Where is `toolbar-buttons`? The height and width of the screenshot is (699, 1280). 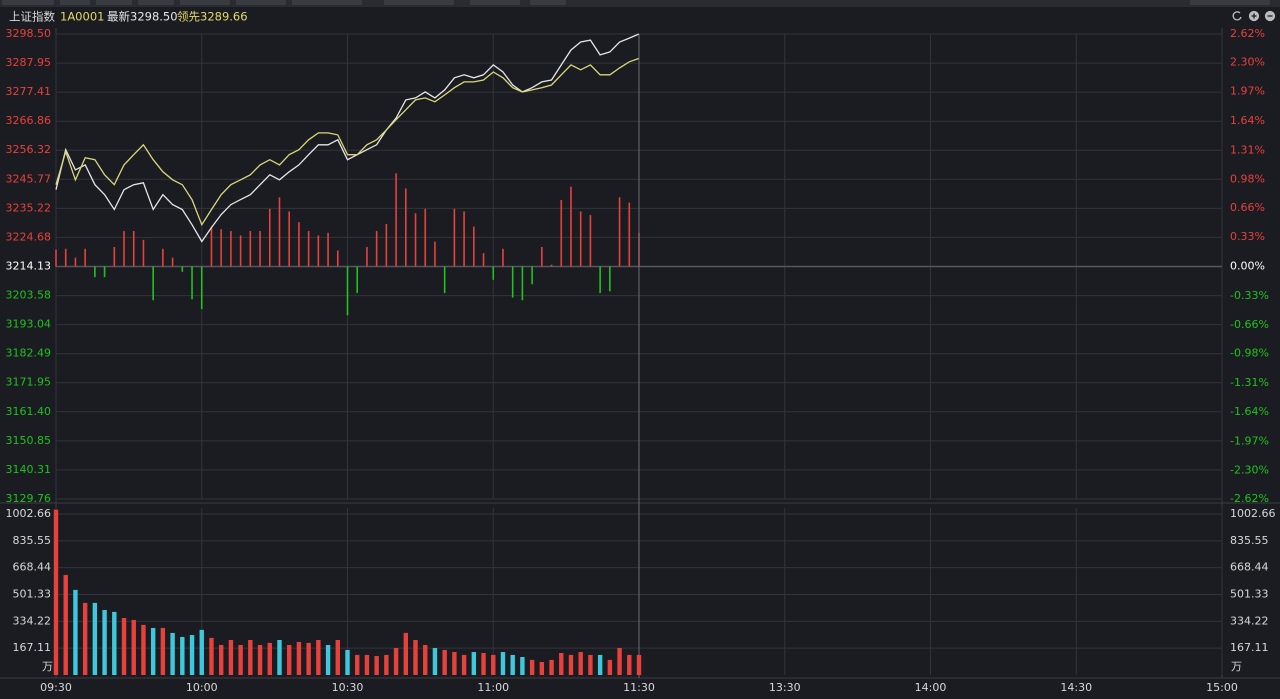
toolbar-buttons is located at coordinates (636, 2).